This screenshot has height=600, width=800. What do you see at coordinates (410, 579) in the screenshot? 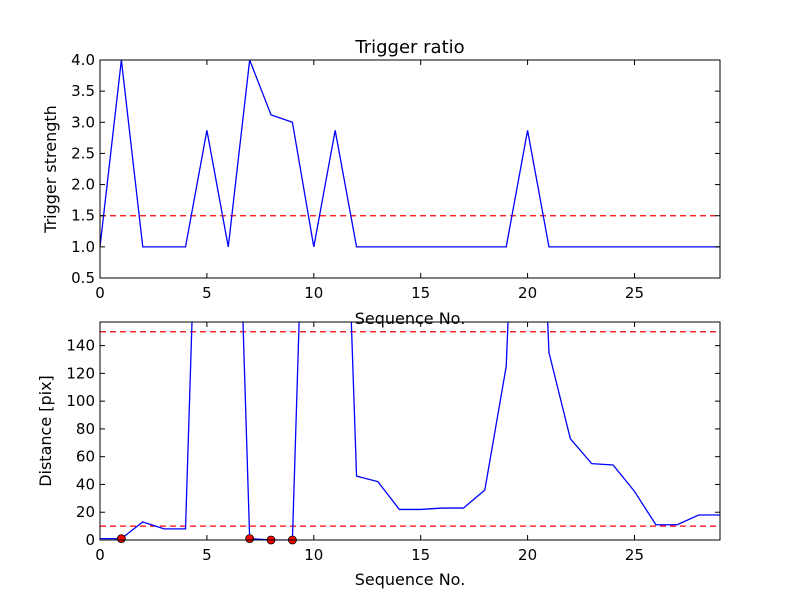
I see `bottom-chart-xlabel: Sequence No.` at bounding box center [410, 579].